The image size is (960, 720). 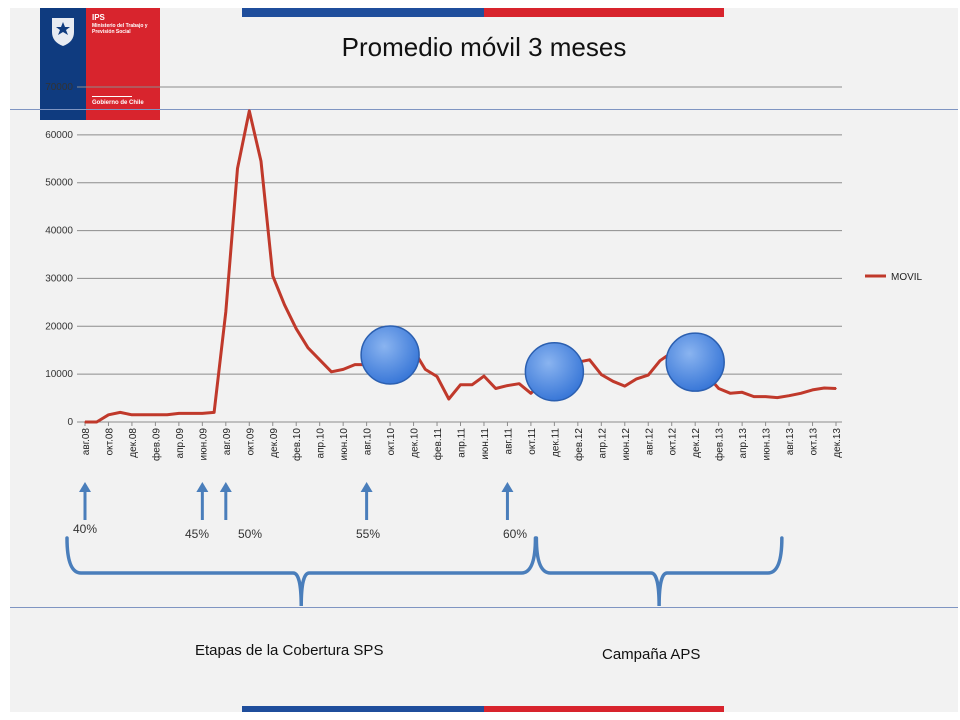 I want to click on x-tick-label: апр.12, so click(x=602, y=443).